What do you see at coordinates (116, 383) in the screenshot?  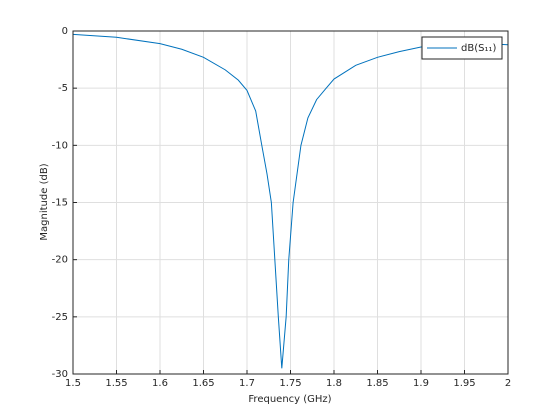 I see `x-tick-label: 1.55` at bounding box center [116, 383].